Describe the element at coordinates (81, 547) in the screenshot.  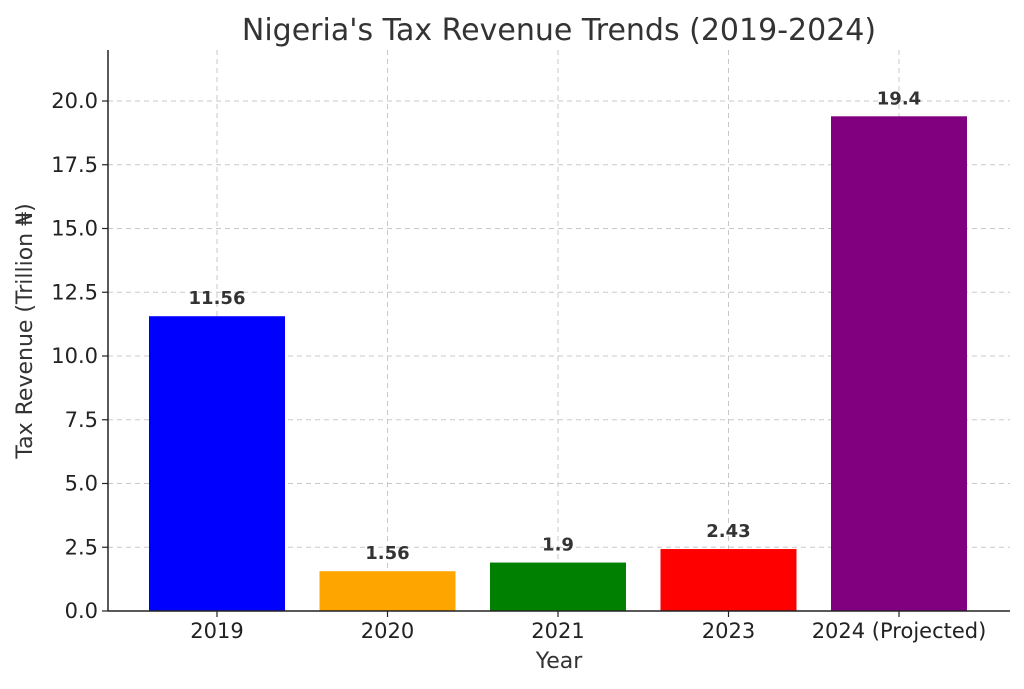
I see `y-tick-label: 2.5` at that location.